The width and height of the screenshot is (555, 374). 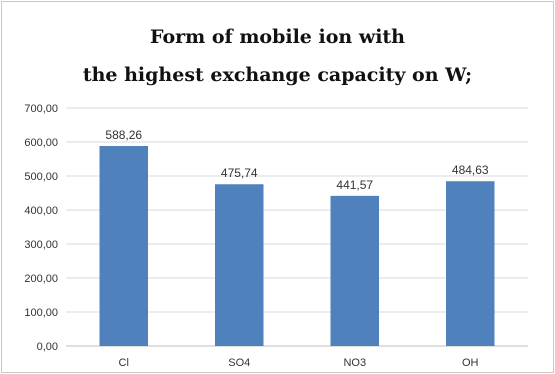 I want to click on y-tick-label: 500,00, so click(x=41, y=177).